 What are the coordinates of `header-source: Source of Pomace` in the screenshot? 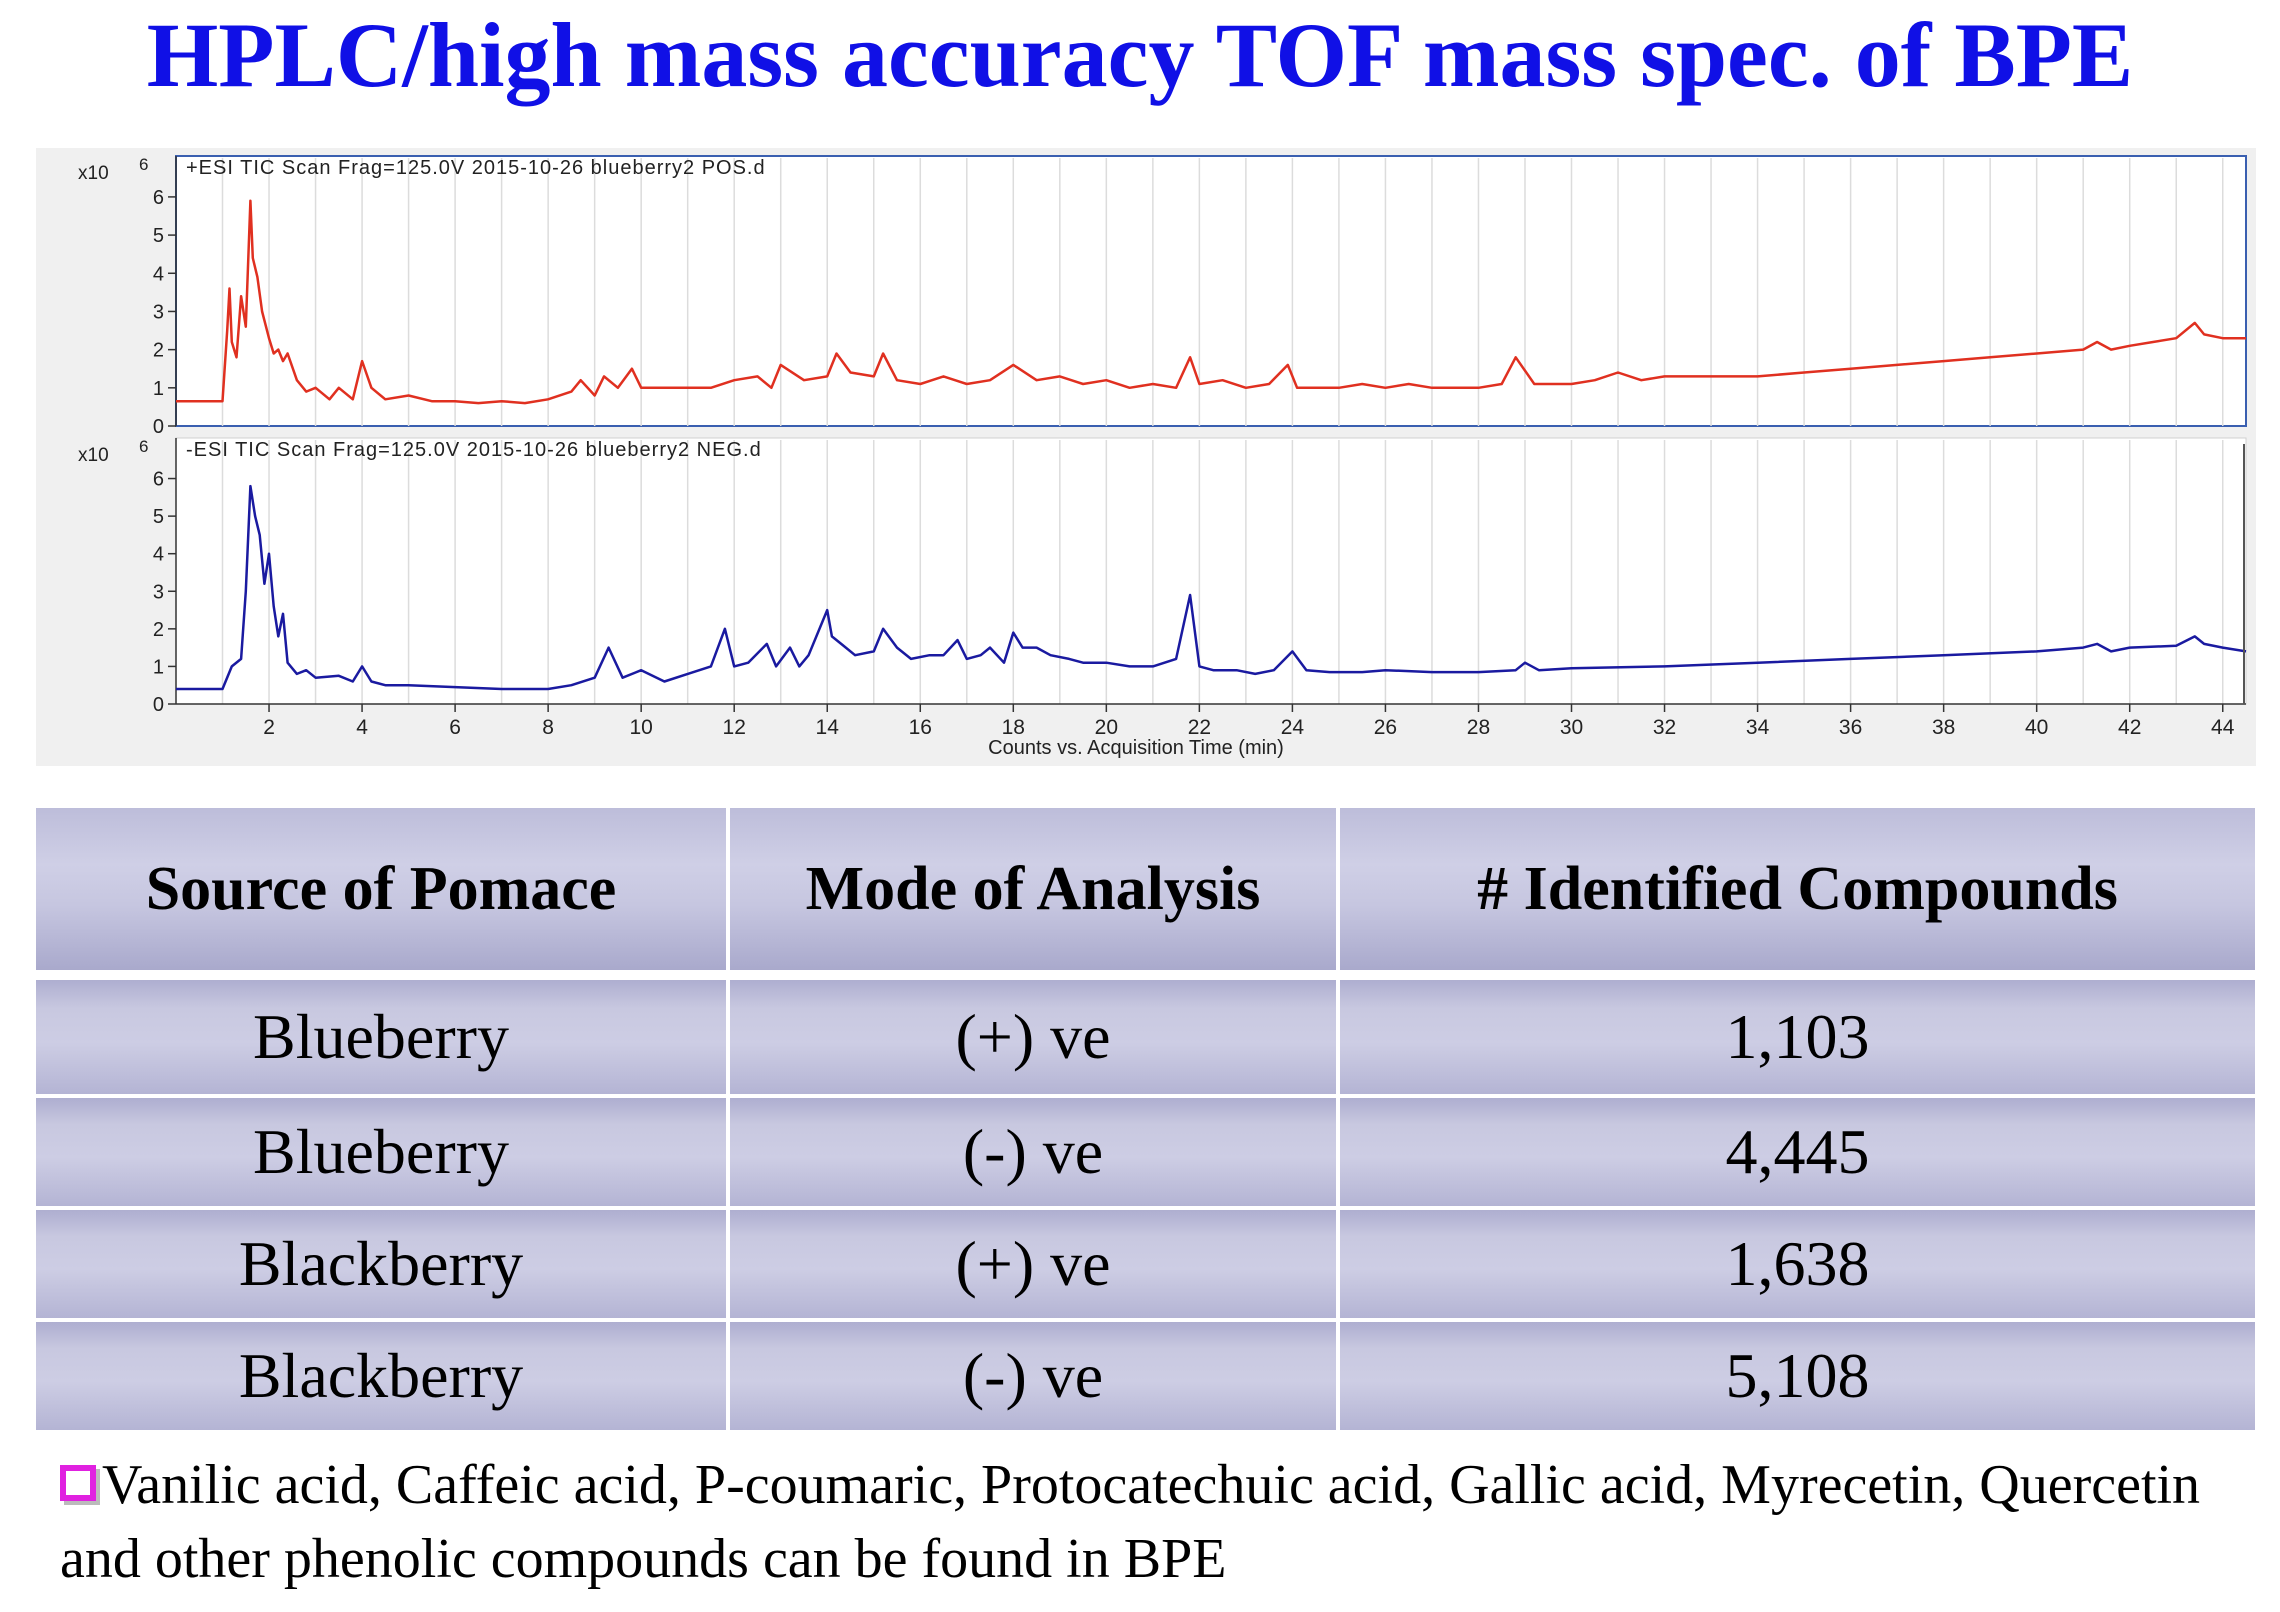 It's located at (383, 889).